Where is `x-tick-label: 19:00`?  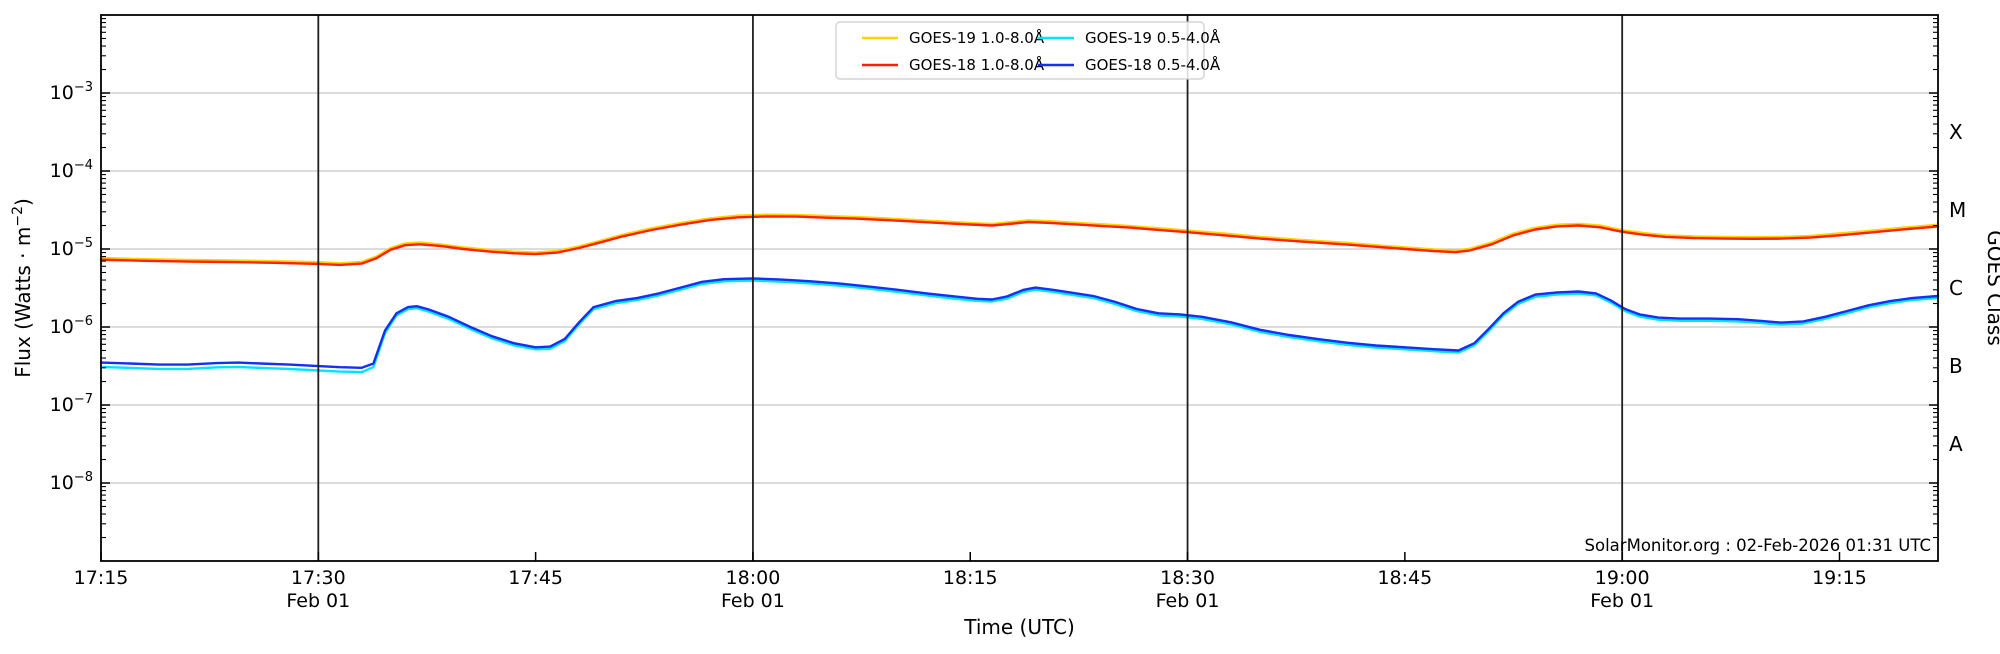 x-tick-label: 19:00 is located at coordinates (1622, 578).